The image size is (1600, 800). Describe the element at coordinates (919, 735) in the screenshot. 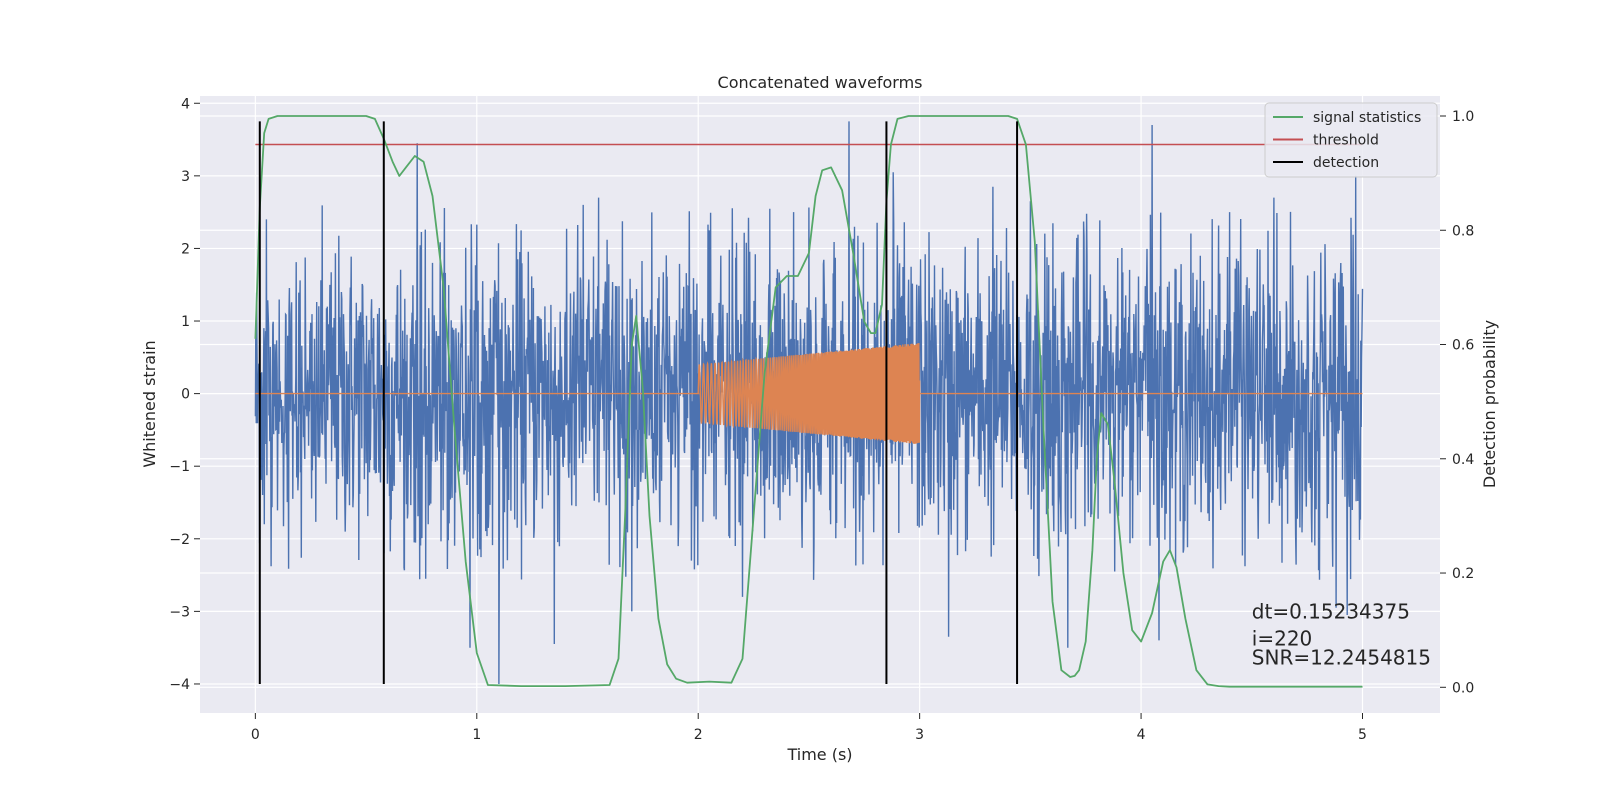

I see `x-tick-label: 3` at that location.